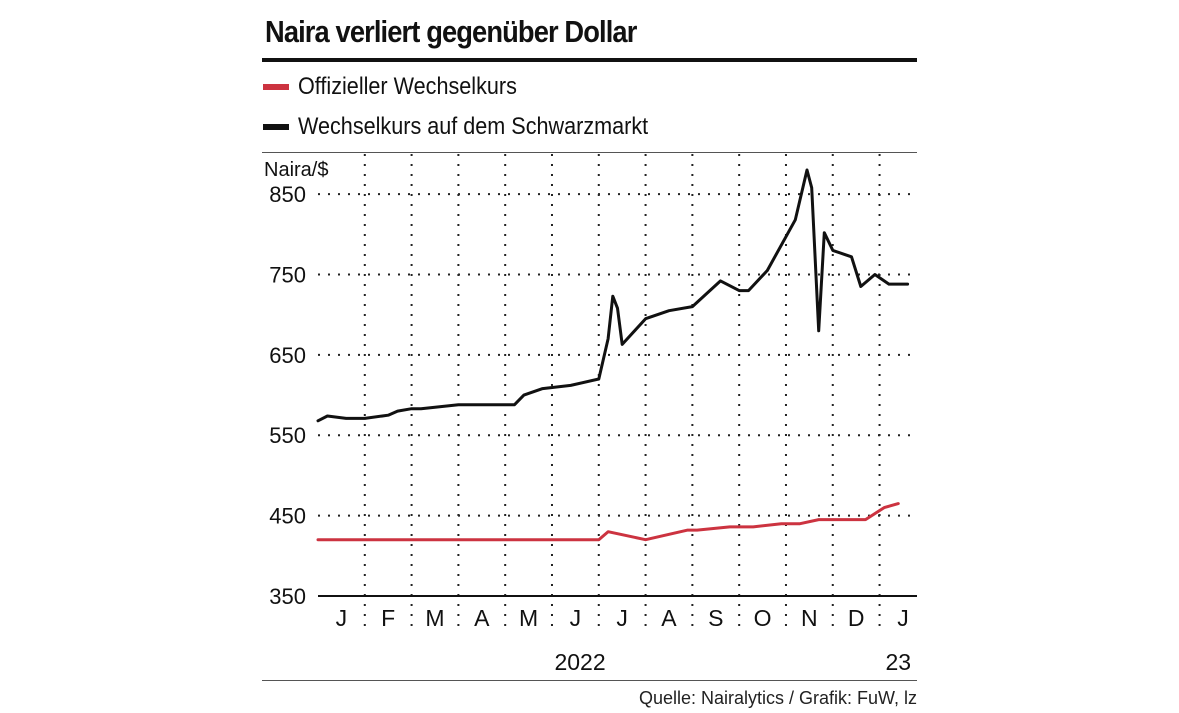 The image size is (1179, 713). Describe the element at coordinates (287, 274) in the screenshot. I see `y-tick-label: 750` at that location.